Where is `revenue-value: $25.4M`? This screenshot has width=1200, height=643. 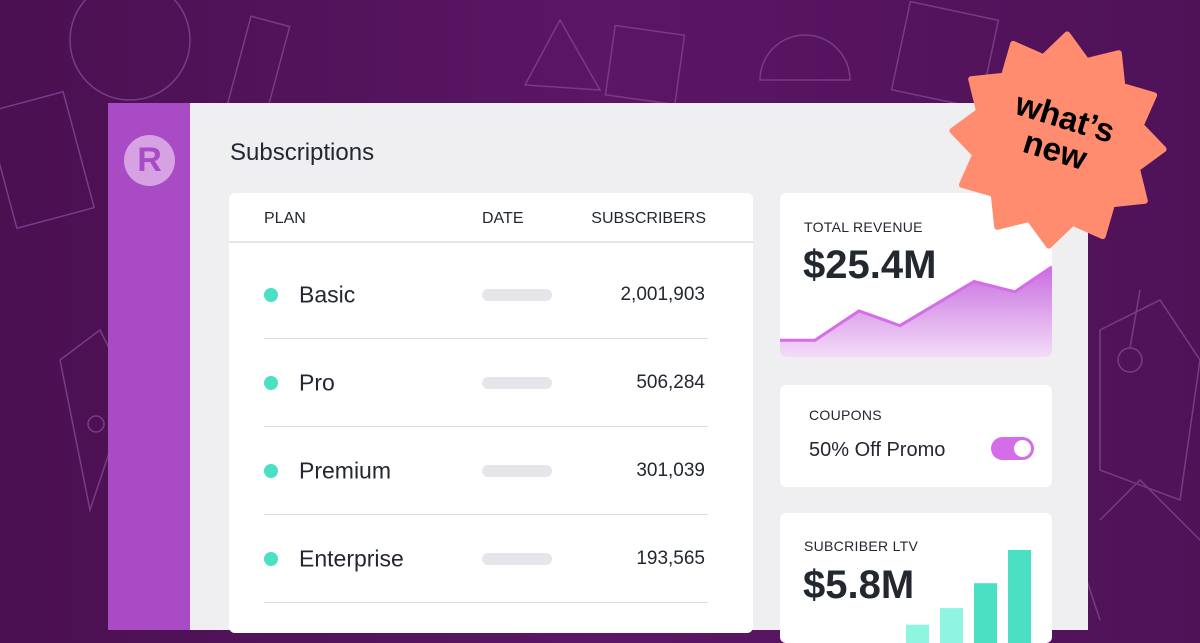
revenue-value: $25.4M is located at coordinates (870, 265).